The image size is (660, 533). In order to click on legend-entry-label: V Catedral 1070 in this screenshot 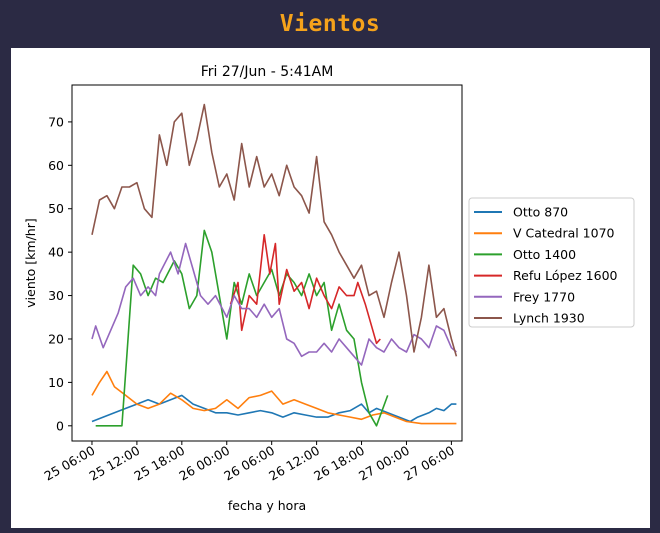, I will do `click(564, 233)`.